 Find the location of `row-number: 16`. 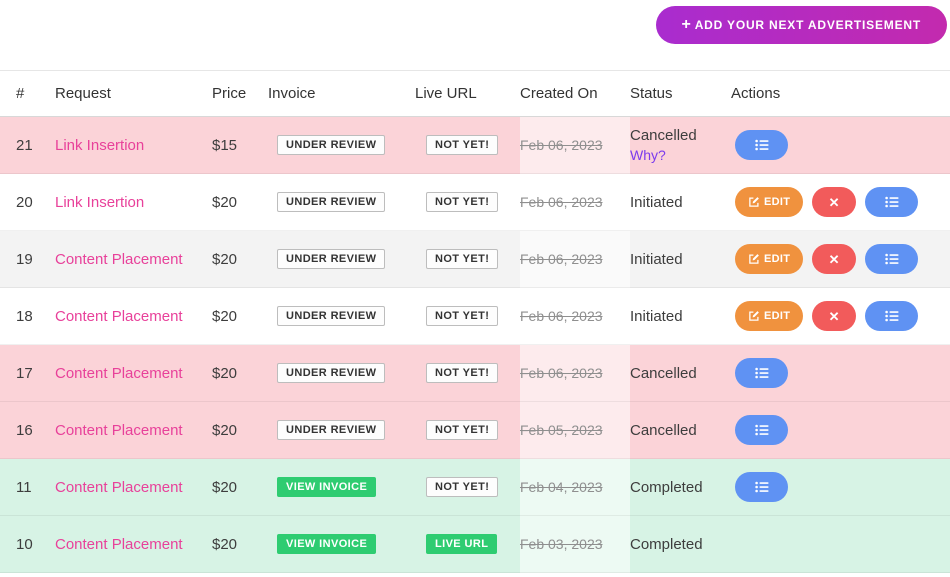

row-number: 16 is located at coordinates (27, 430).